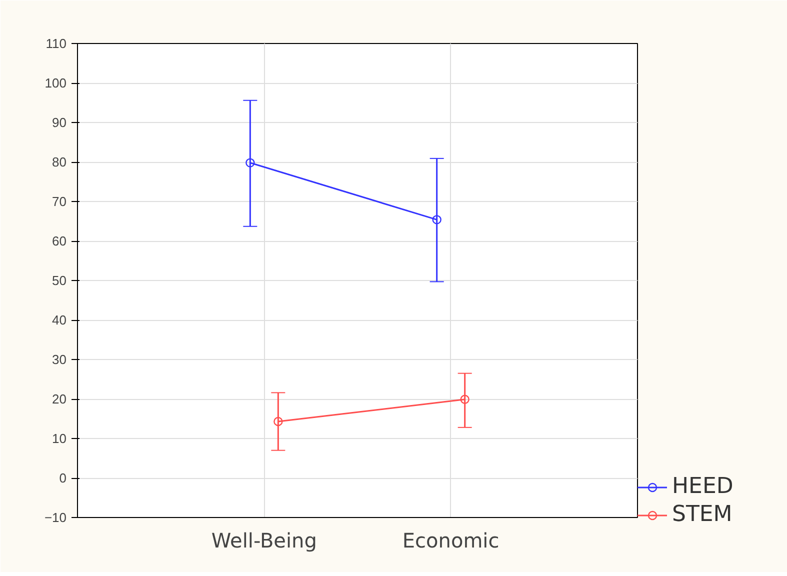  Describe the element at coordinates (59, 280) in the screenshot. I see `y-tick-label: 50` at that location.